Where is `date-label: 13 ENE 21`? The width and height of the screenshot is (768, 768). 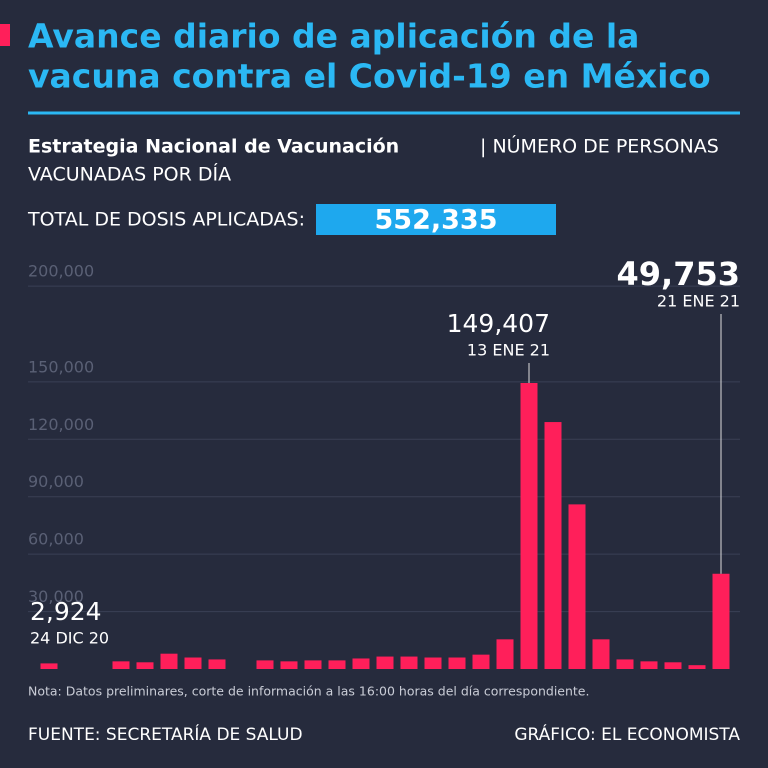
date-label: 13 ENE 21 is located at coordinates (508, 350).